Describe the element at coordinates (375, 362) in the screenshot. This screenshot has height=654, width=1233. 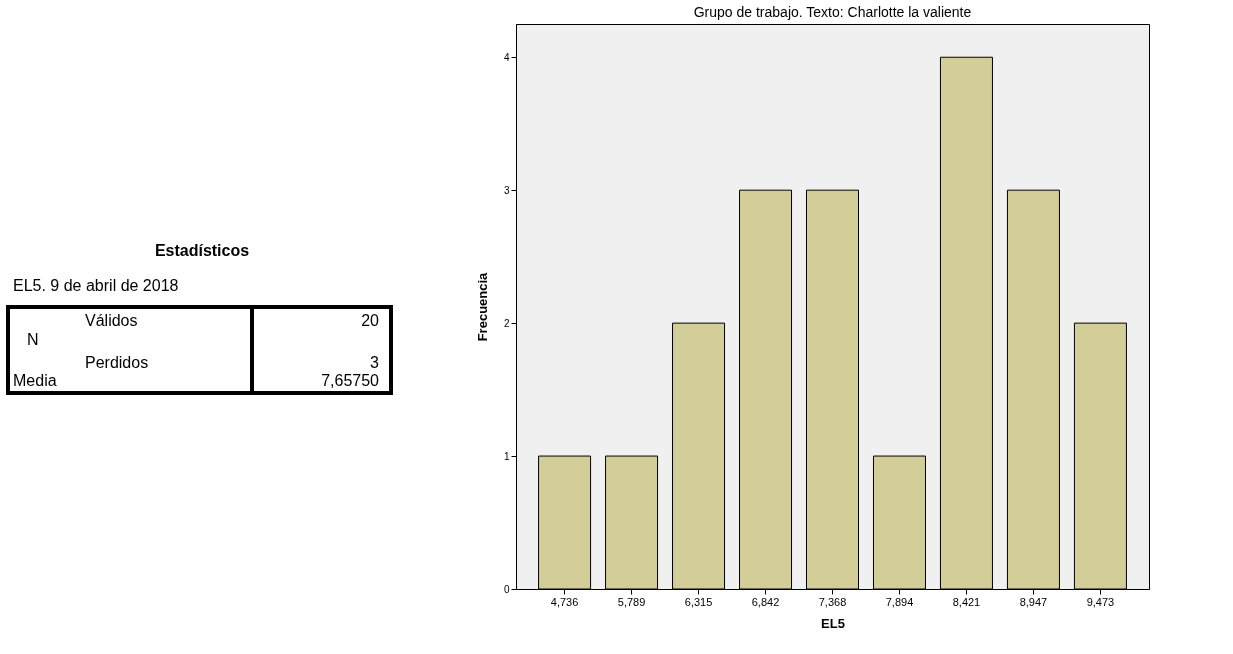
I see `text: 3` at that location.